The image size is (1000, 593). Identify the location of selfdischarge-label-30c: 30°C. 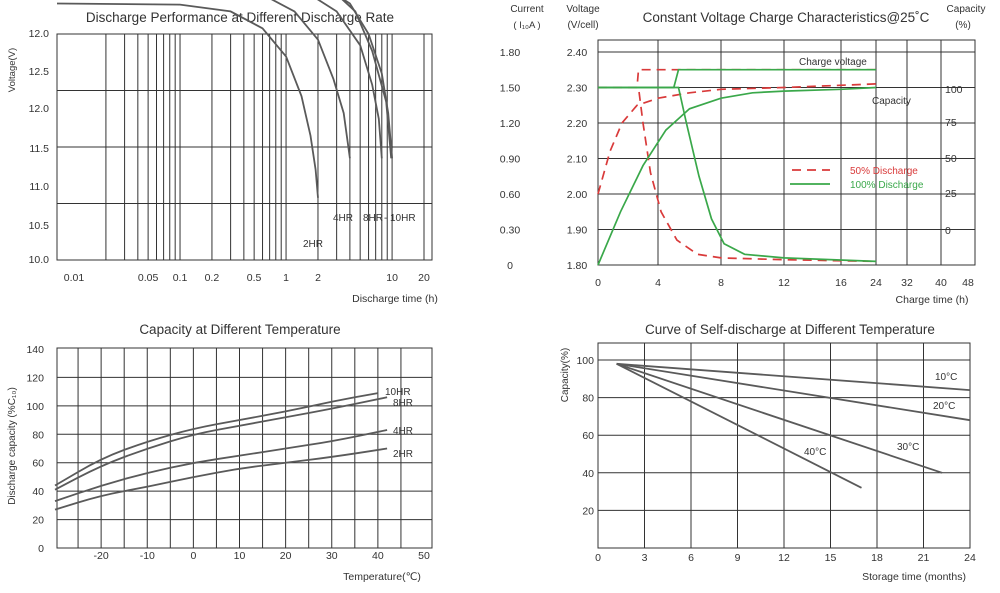
(908, 447).